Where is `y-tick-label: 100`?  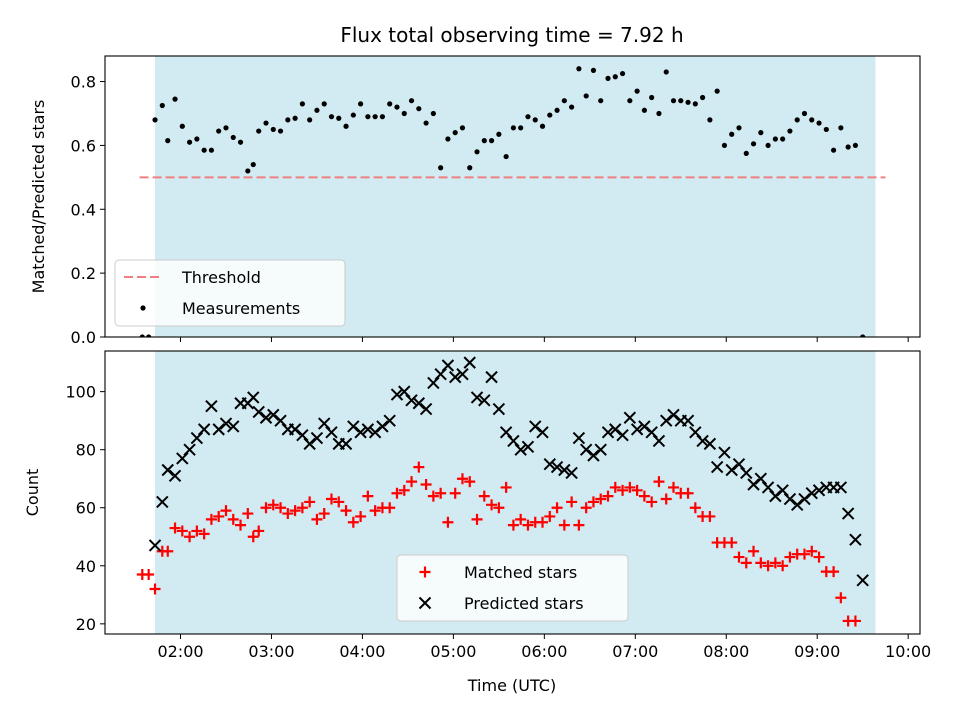
y-tick-label: 100 is located at coordinates (80, 392).